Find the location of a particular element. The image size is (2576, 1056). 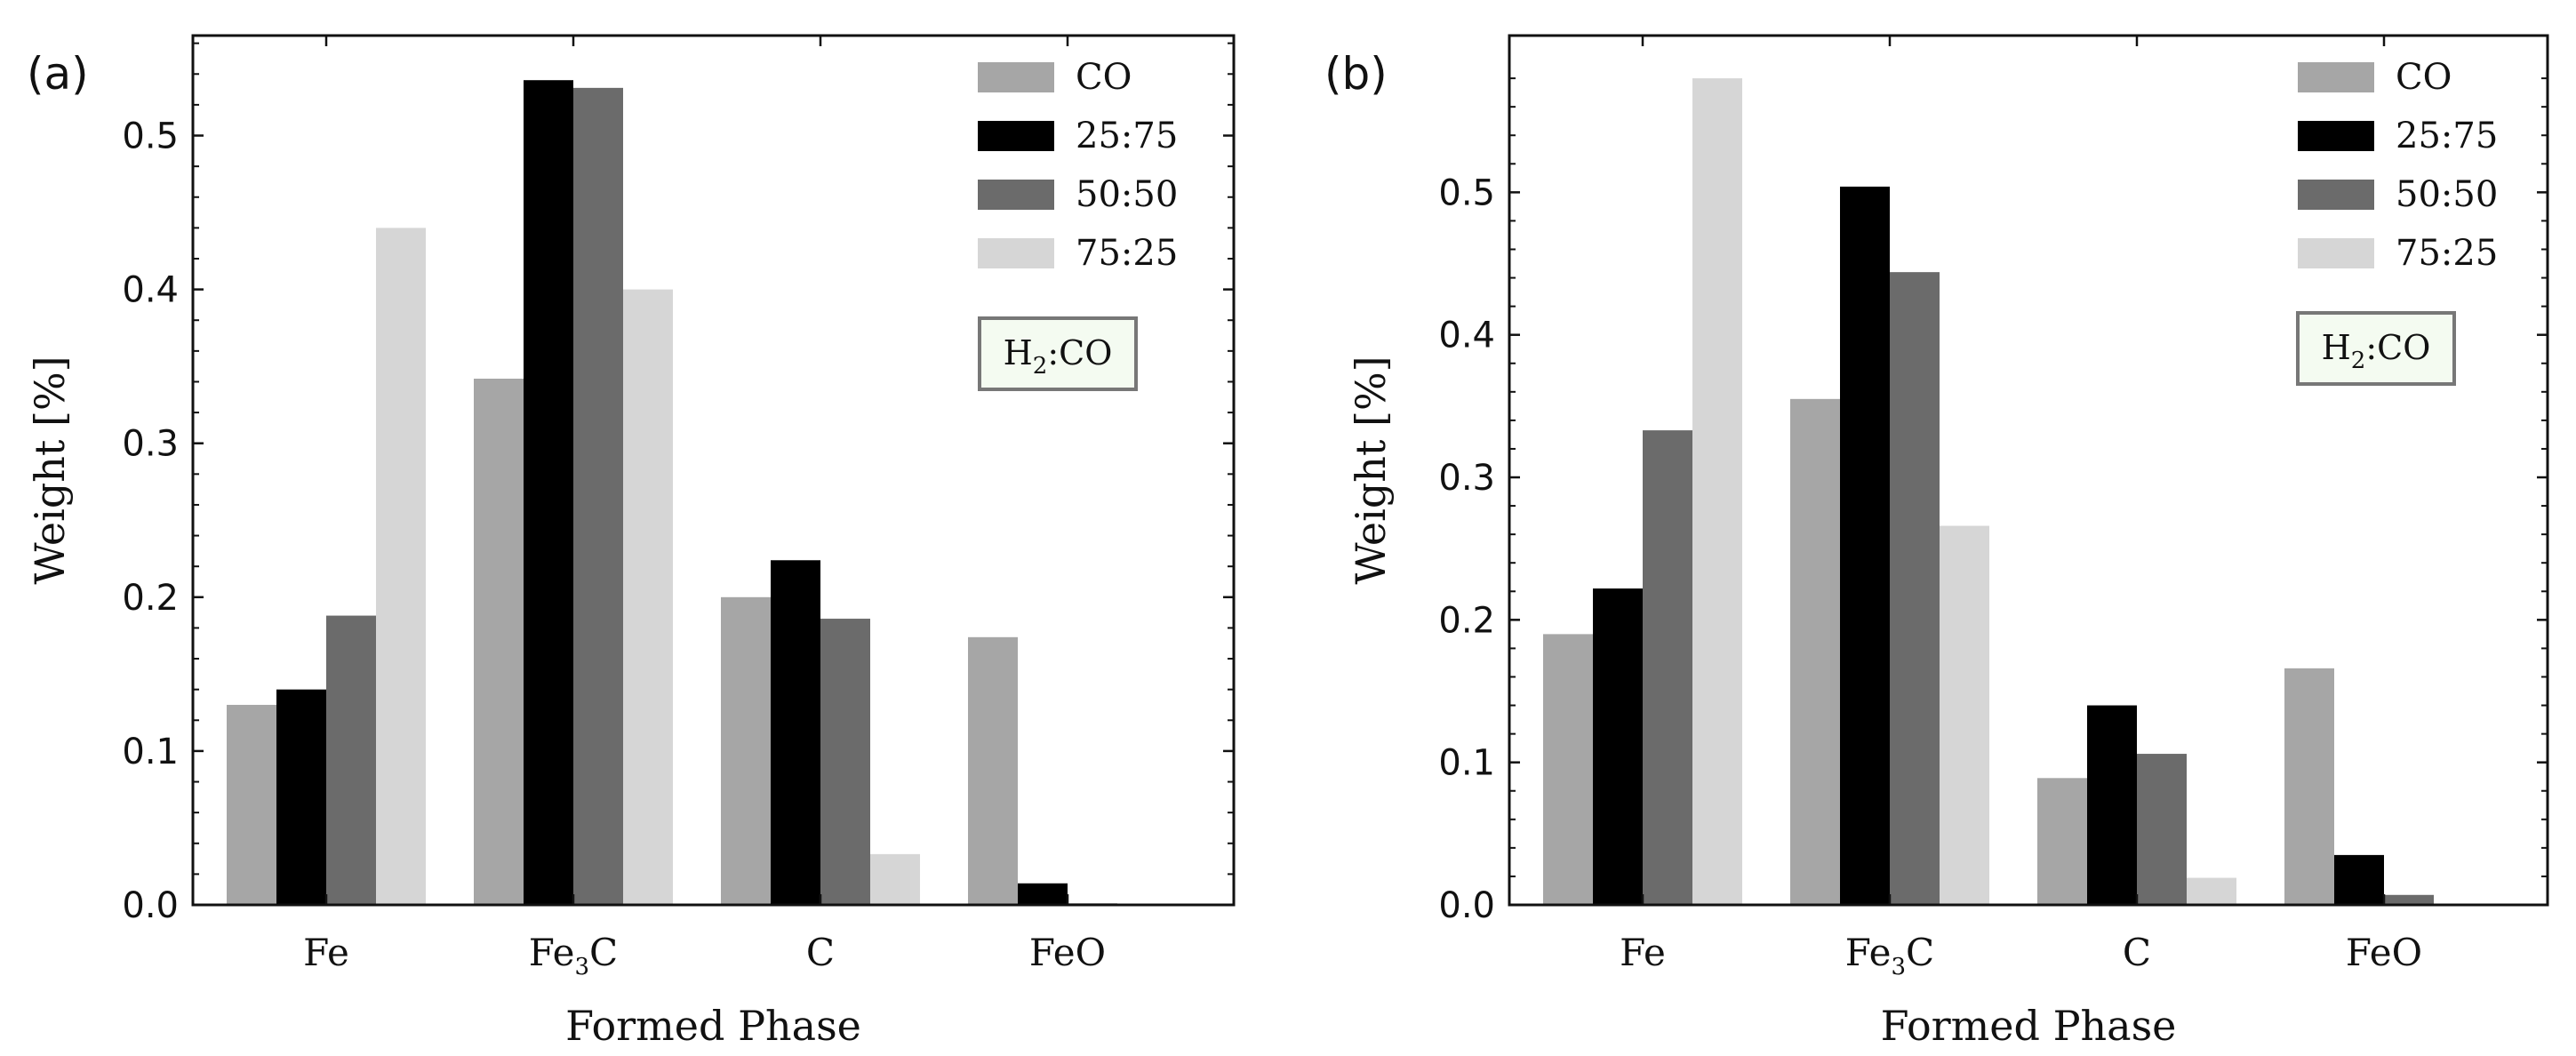

bar-50:50-3 is located at coordinates (2409, 899).